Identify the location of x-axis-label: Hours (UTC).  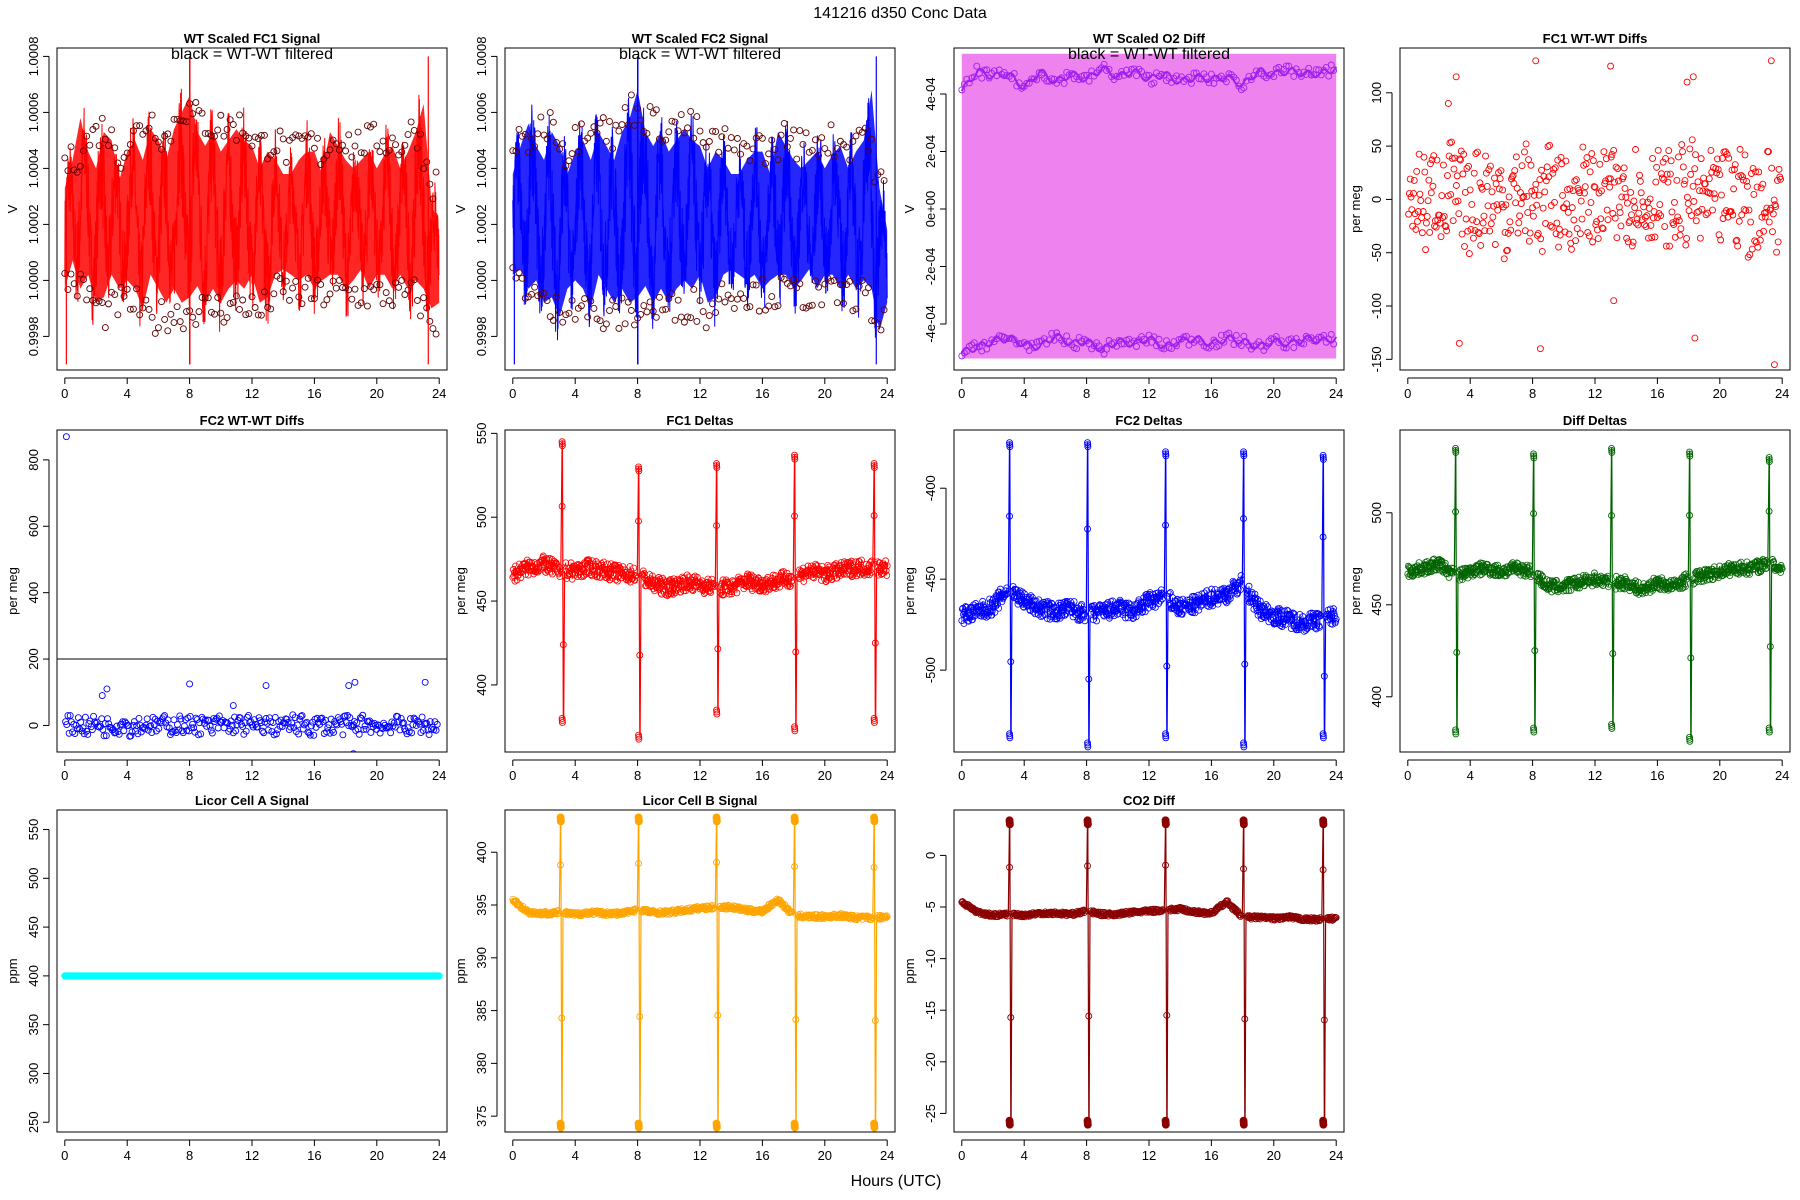
(896, 1181).